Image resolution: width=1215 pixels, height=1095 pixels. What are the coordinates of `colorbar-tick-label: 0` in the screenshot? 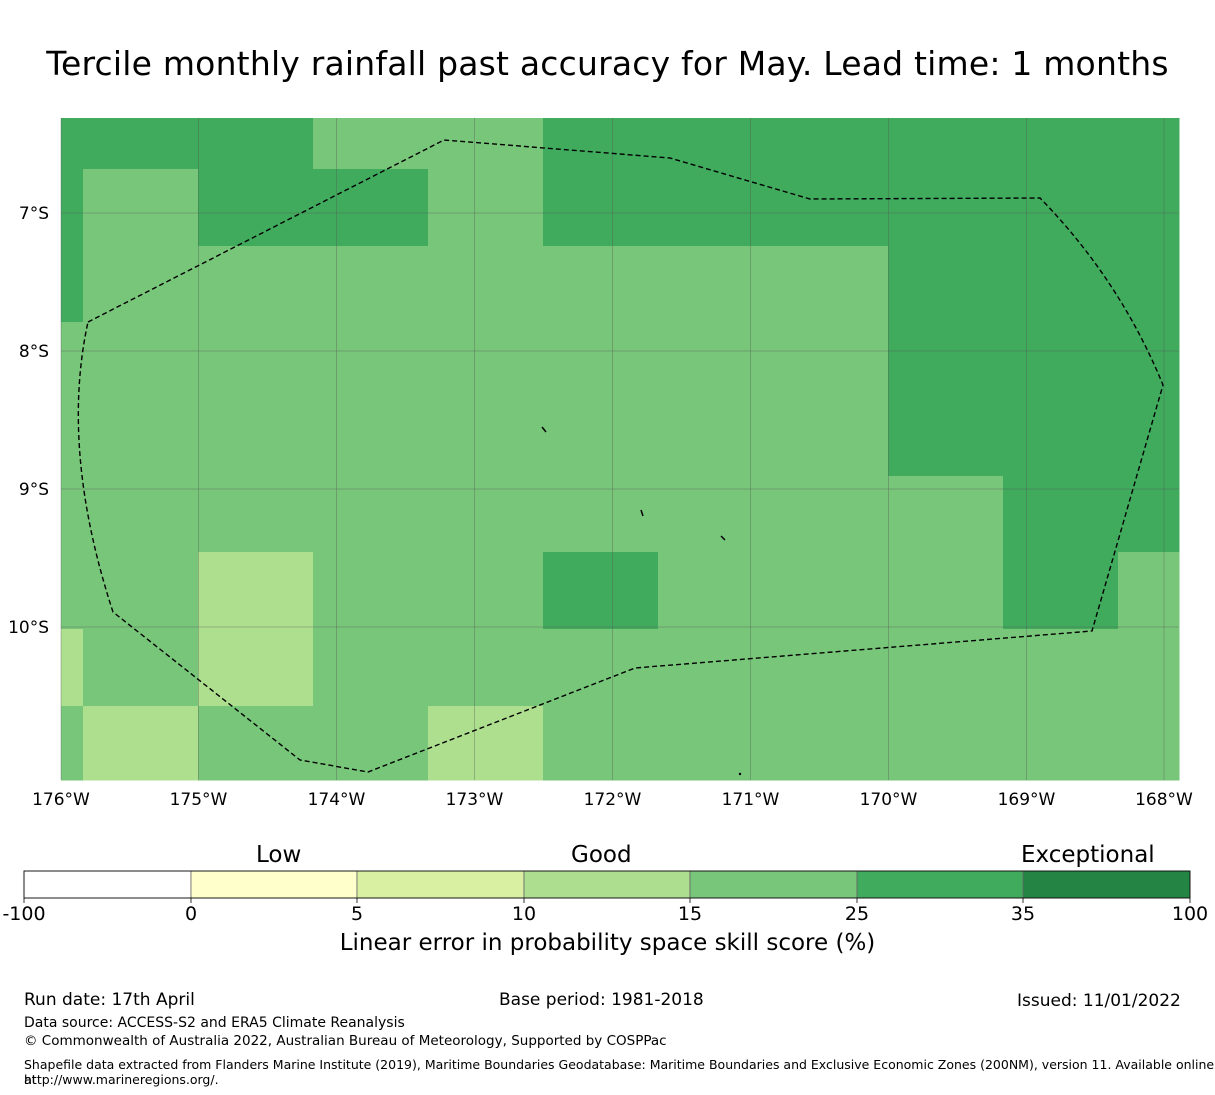 It's located at (191, 914).